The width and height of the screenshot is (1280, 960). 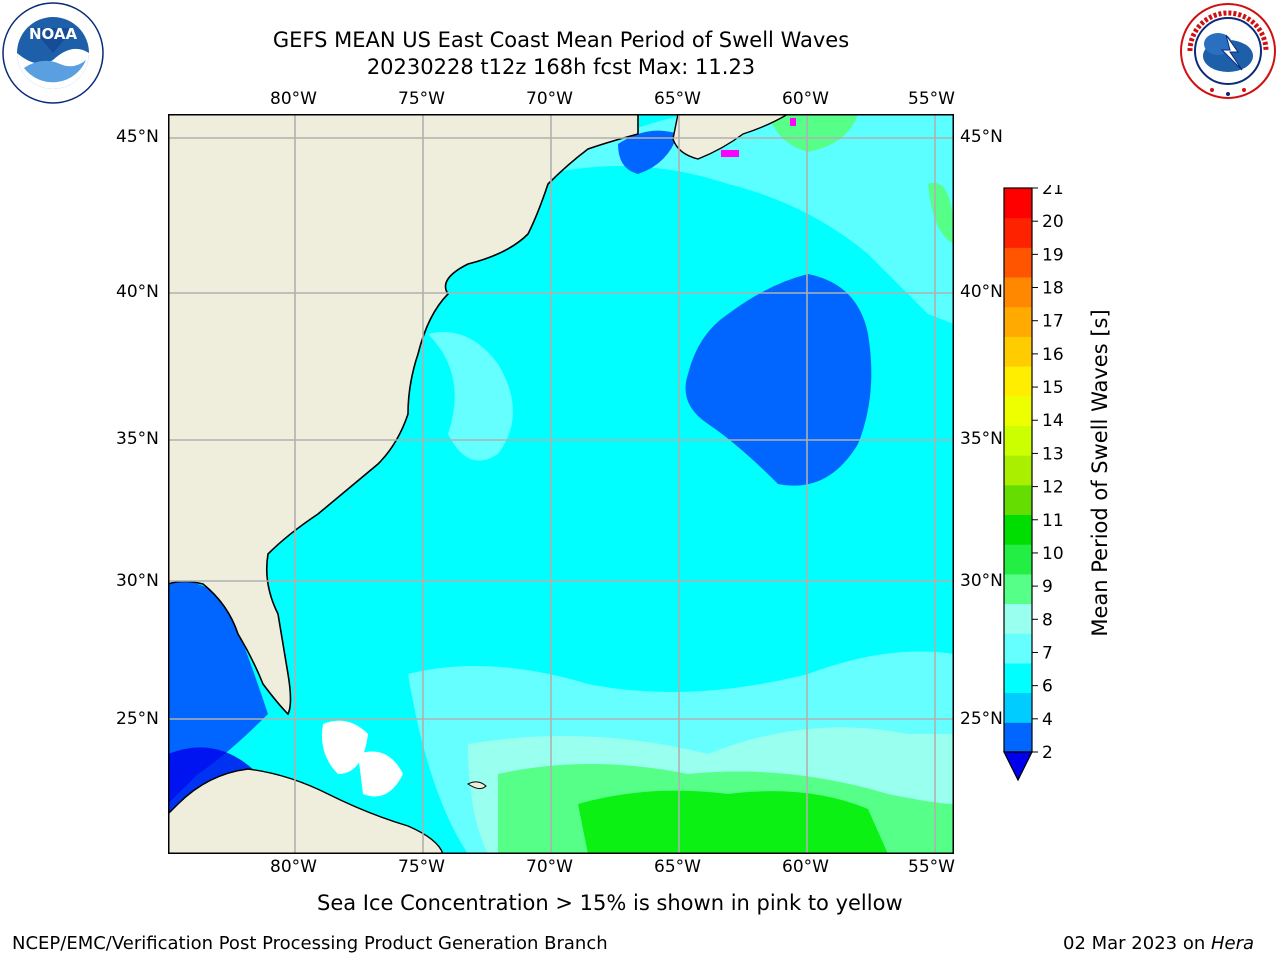 I want to click on lat-label-left-25n: 25°N, so click(x=137, y=719).